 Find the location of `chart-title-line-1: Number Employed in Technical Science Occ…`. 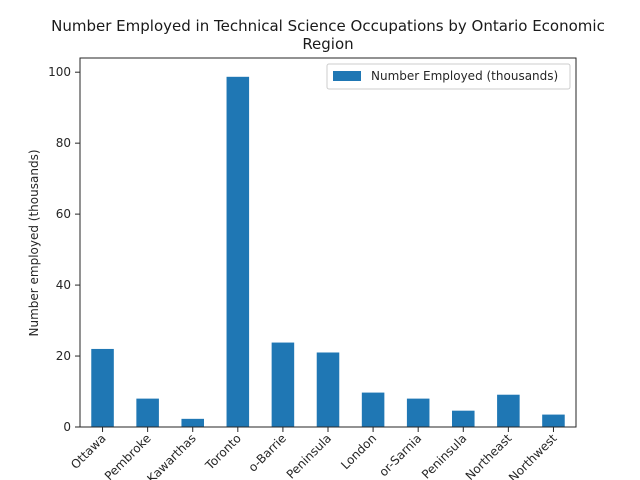

chart-title-line-1: Number Employed in Technical Science Occ… is located at coordinates (328, 26).